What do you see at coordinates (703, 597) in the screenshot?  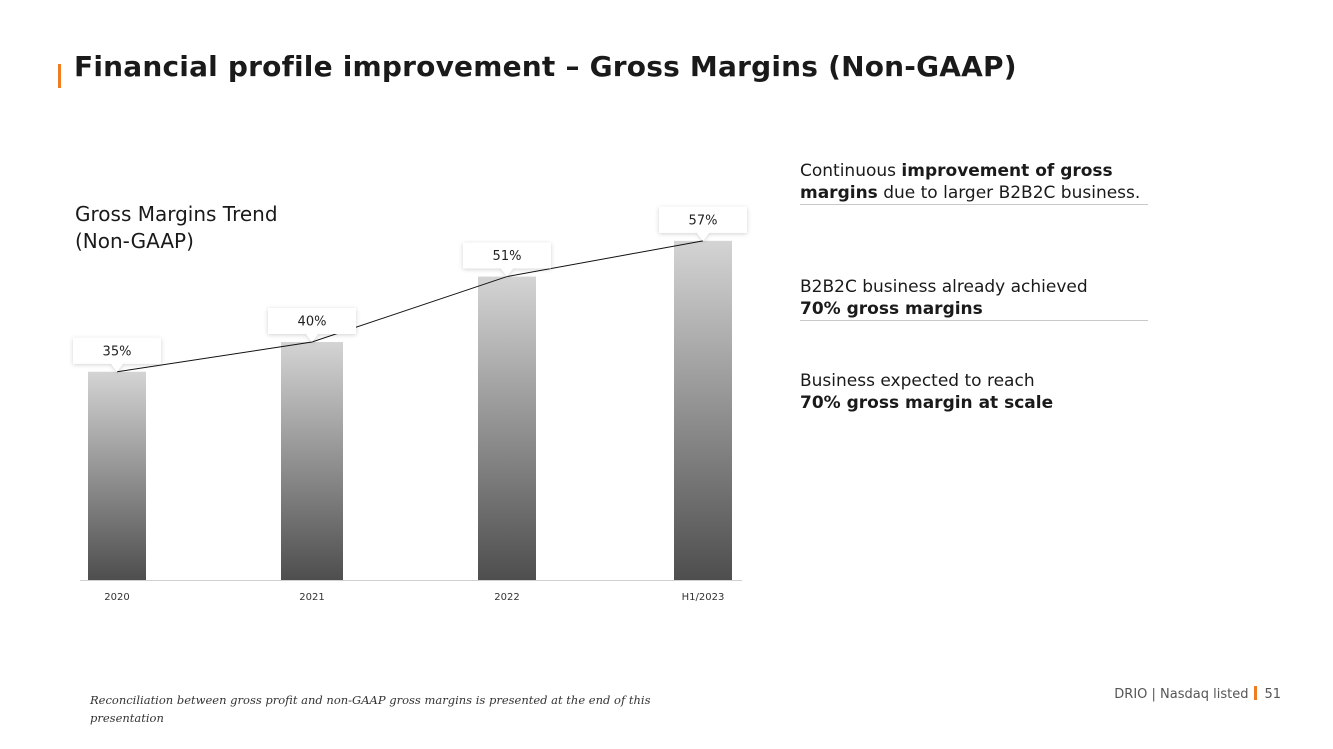 I see `x-tick-label: H1/2023` at bounding box center [703, 597].